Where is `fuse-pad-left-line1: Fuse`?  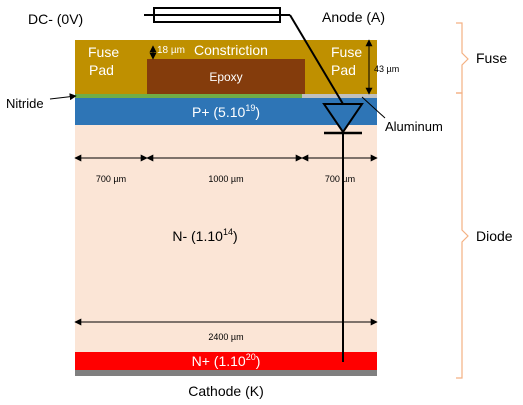
fuse-pad-left-line1: Fuse is located at coordinates (103, 52).